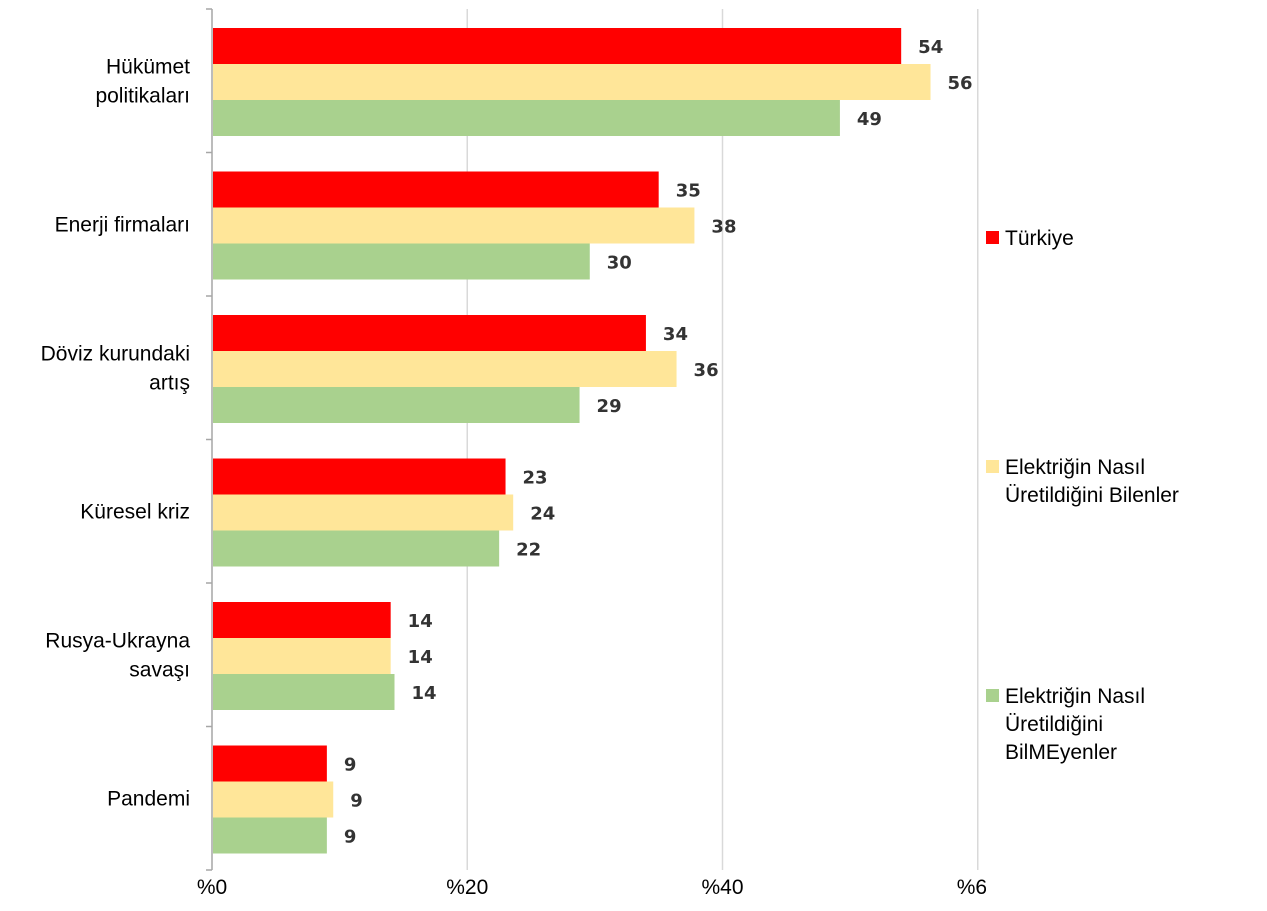 This screenshot has width=1267, height=911. I want to click on legend-item-turkiye: Türkiye, so click(1115, 239).